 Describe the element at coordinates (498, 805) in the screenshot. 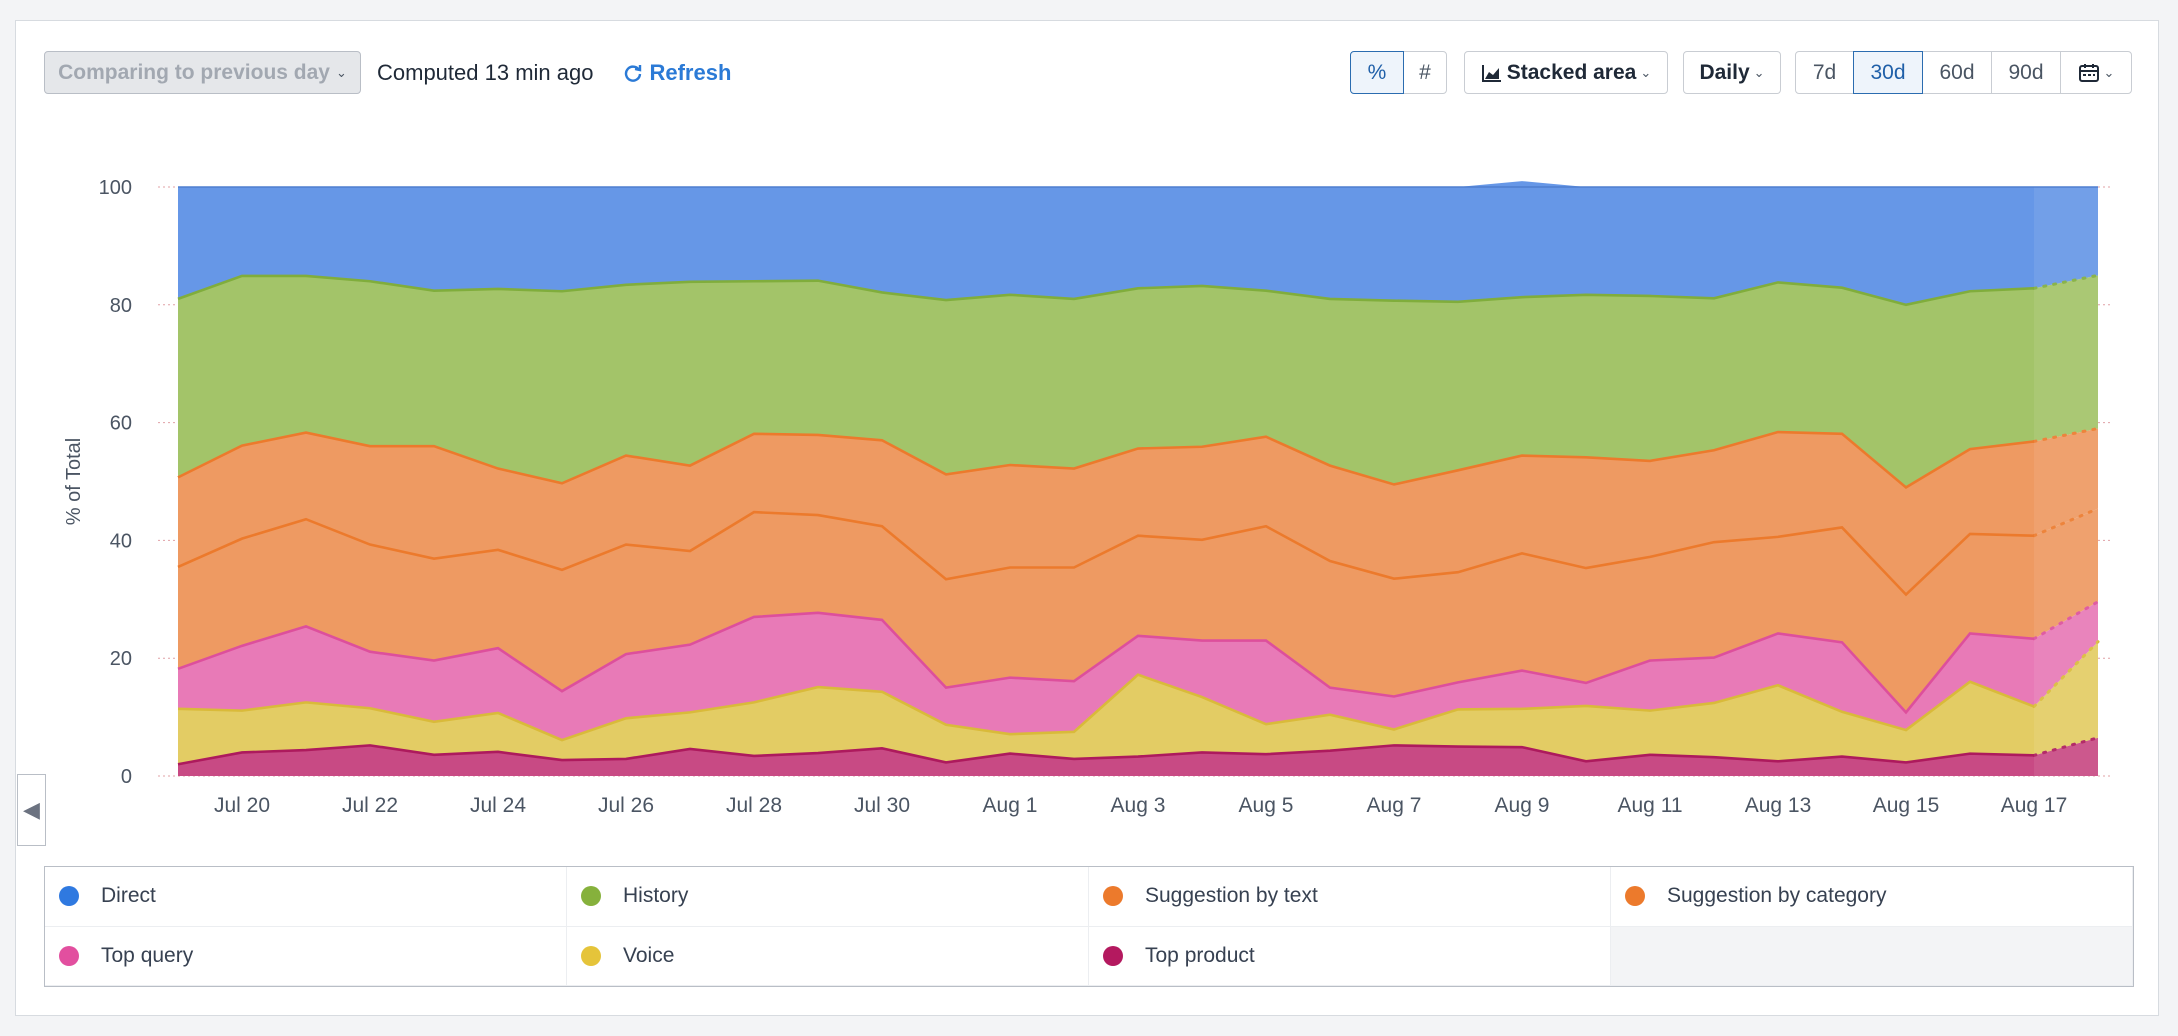

I see `x-tick-label: Jul 24` at that location.